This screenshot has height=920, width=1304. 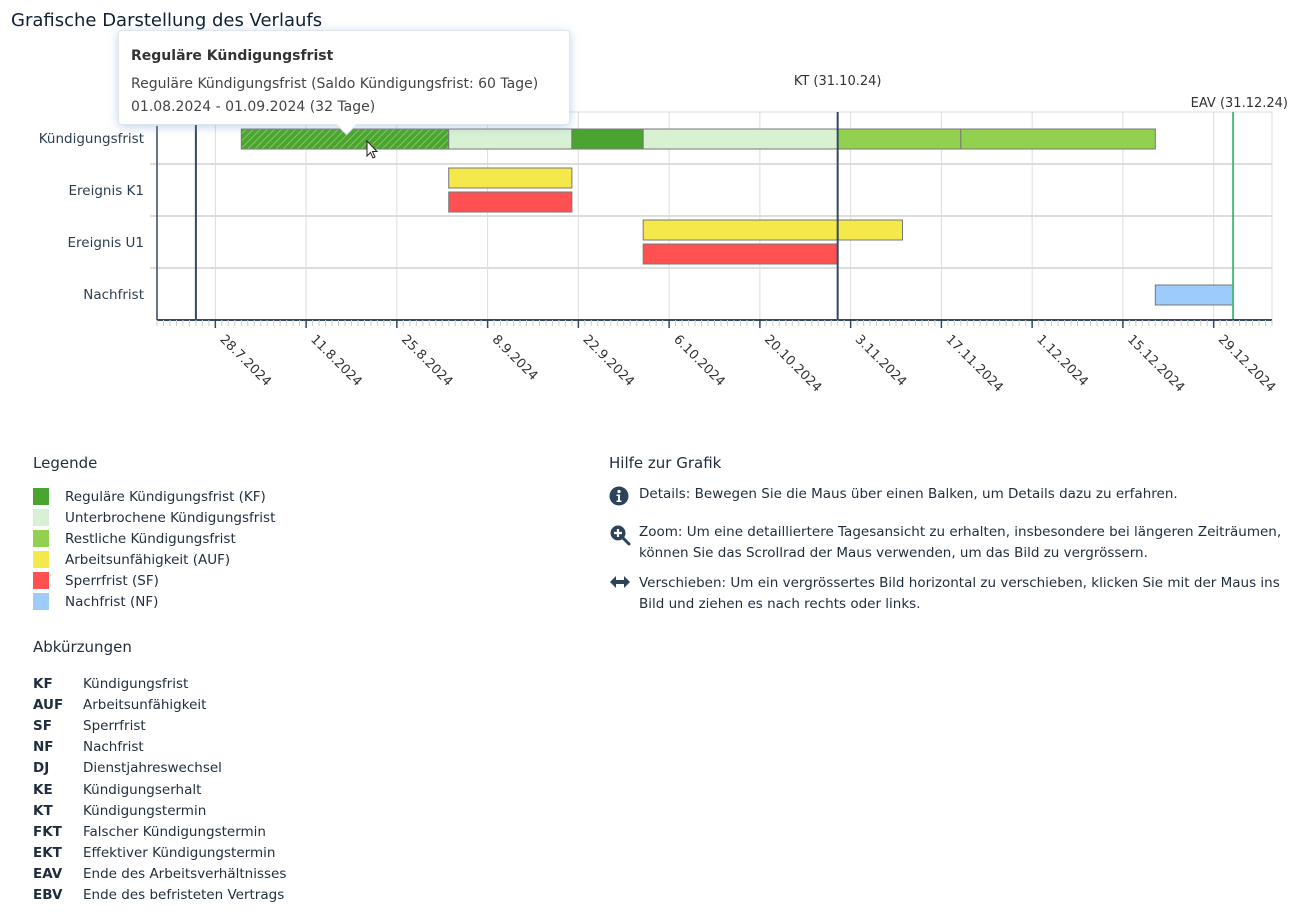 I want to click on abbreviation-value: Kündigungsfrist, so click(x=136, y=683).